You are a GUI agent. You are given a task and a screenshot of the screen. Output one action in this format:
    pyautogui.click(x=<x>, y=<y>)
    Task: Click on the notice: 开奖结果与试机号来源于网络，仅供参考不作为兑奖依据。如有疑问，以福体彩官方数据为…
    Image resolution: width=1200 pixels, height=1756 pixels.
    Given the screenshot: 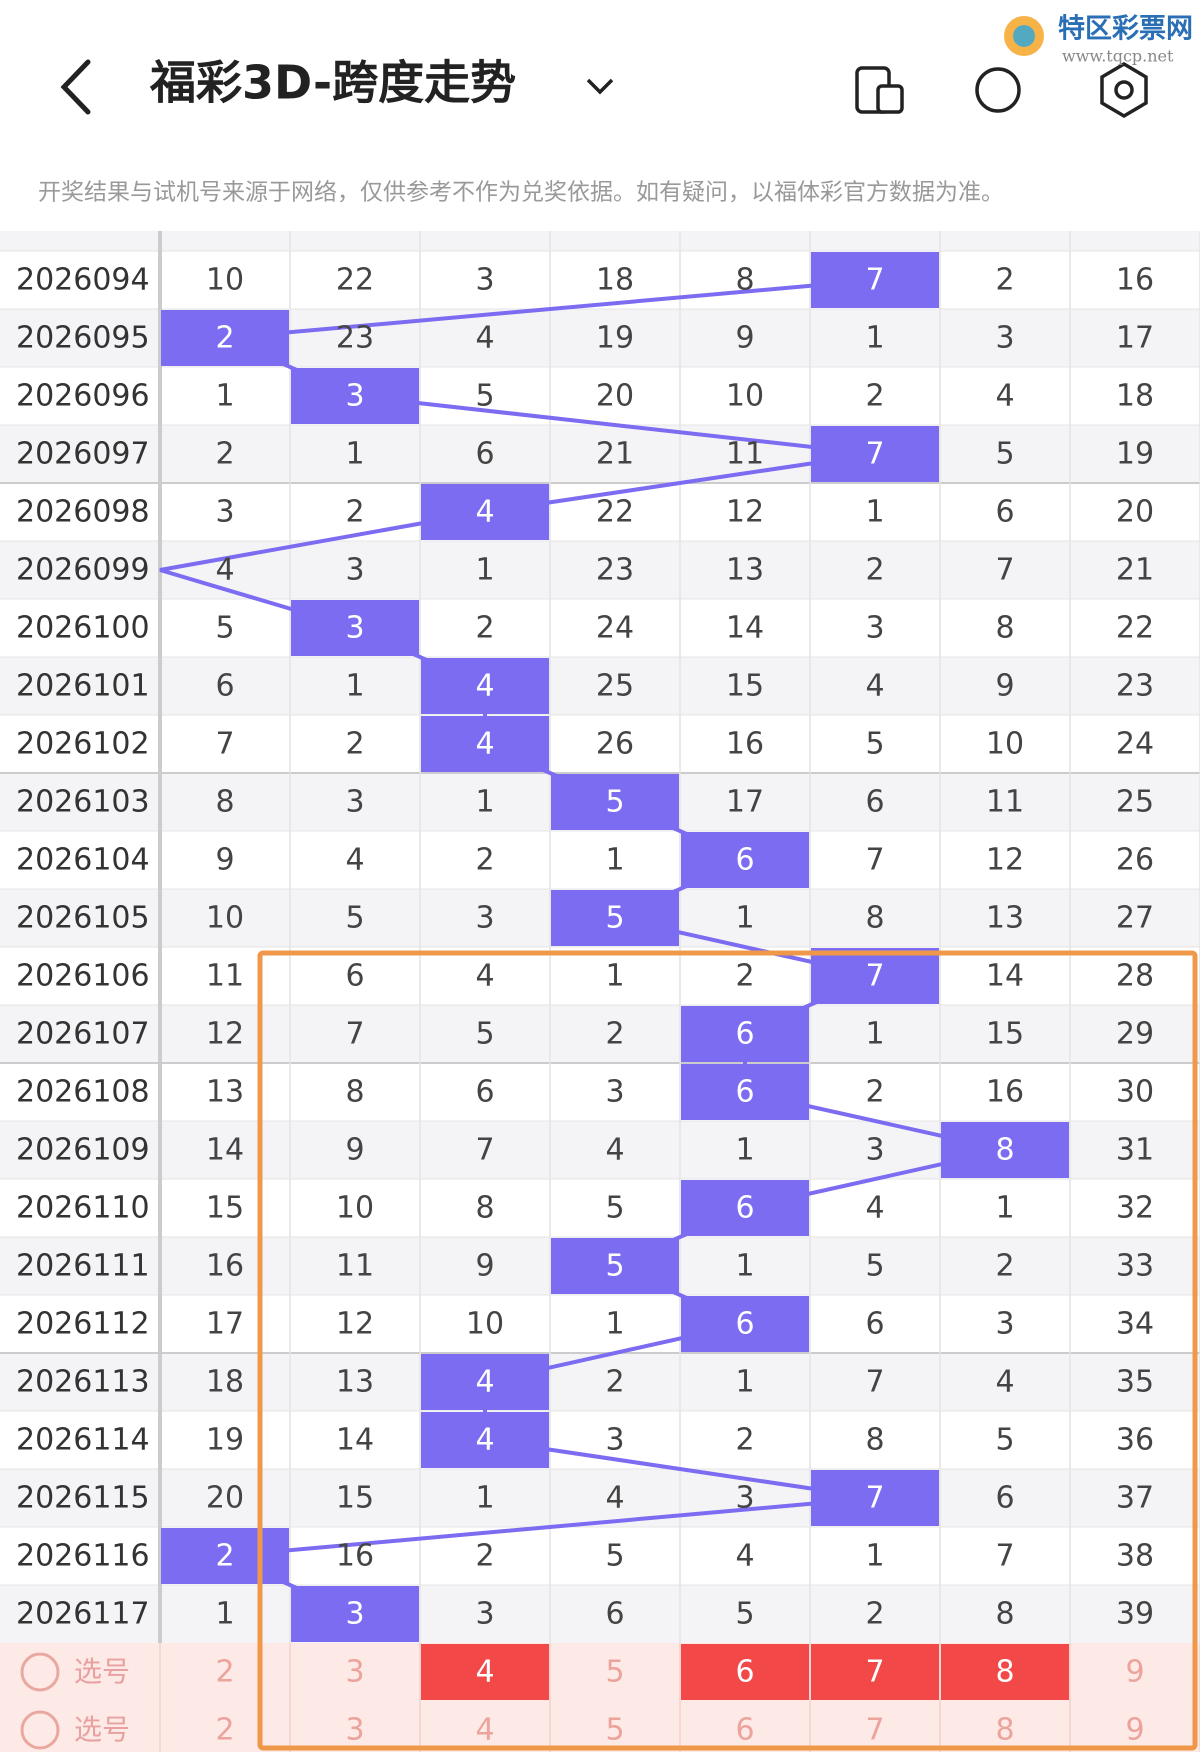 What is the action you would take?
    pyautogui.click(x=521, y=193)
    